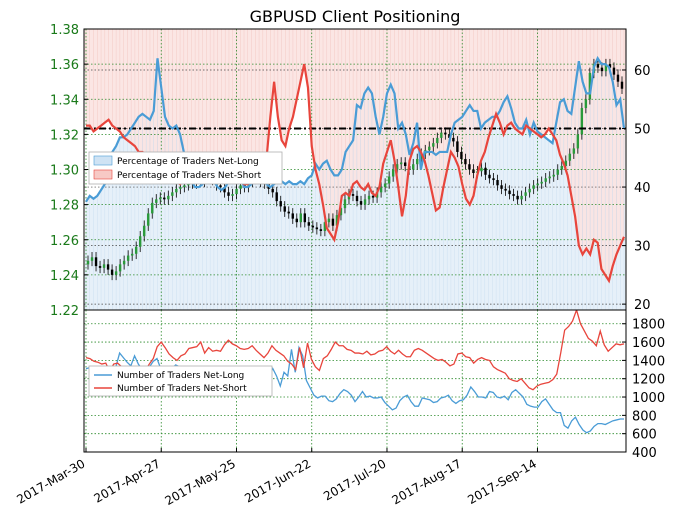  Describe the element at coordinates (644, 453) in the screenshot. I see `y-right-tick-label: 400` at that location.